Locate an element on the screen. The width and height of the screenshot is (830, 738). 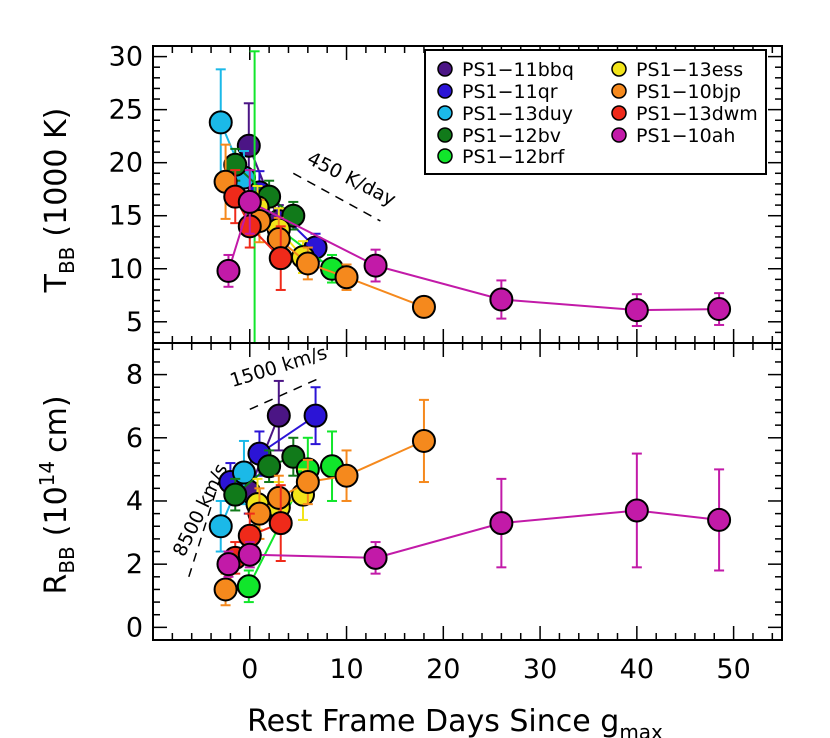
legend-label: PS1−12brf is located at coordinates (514, 157).